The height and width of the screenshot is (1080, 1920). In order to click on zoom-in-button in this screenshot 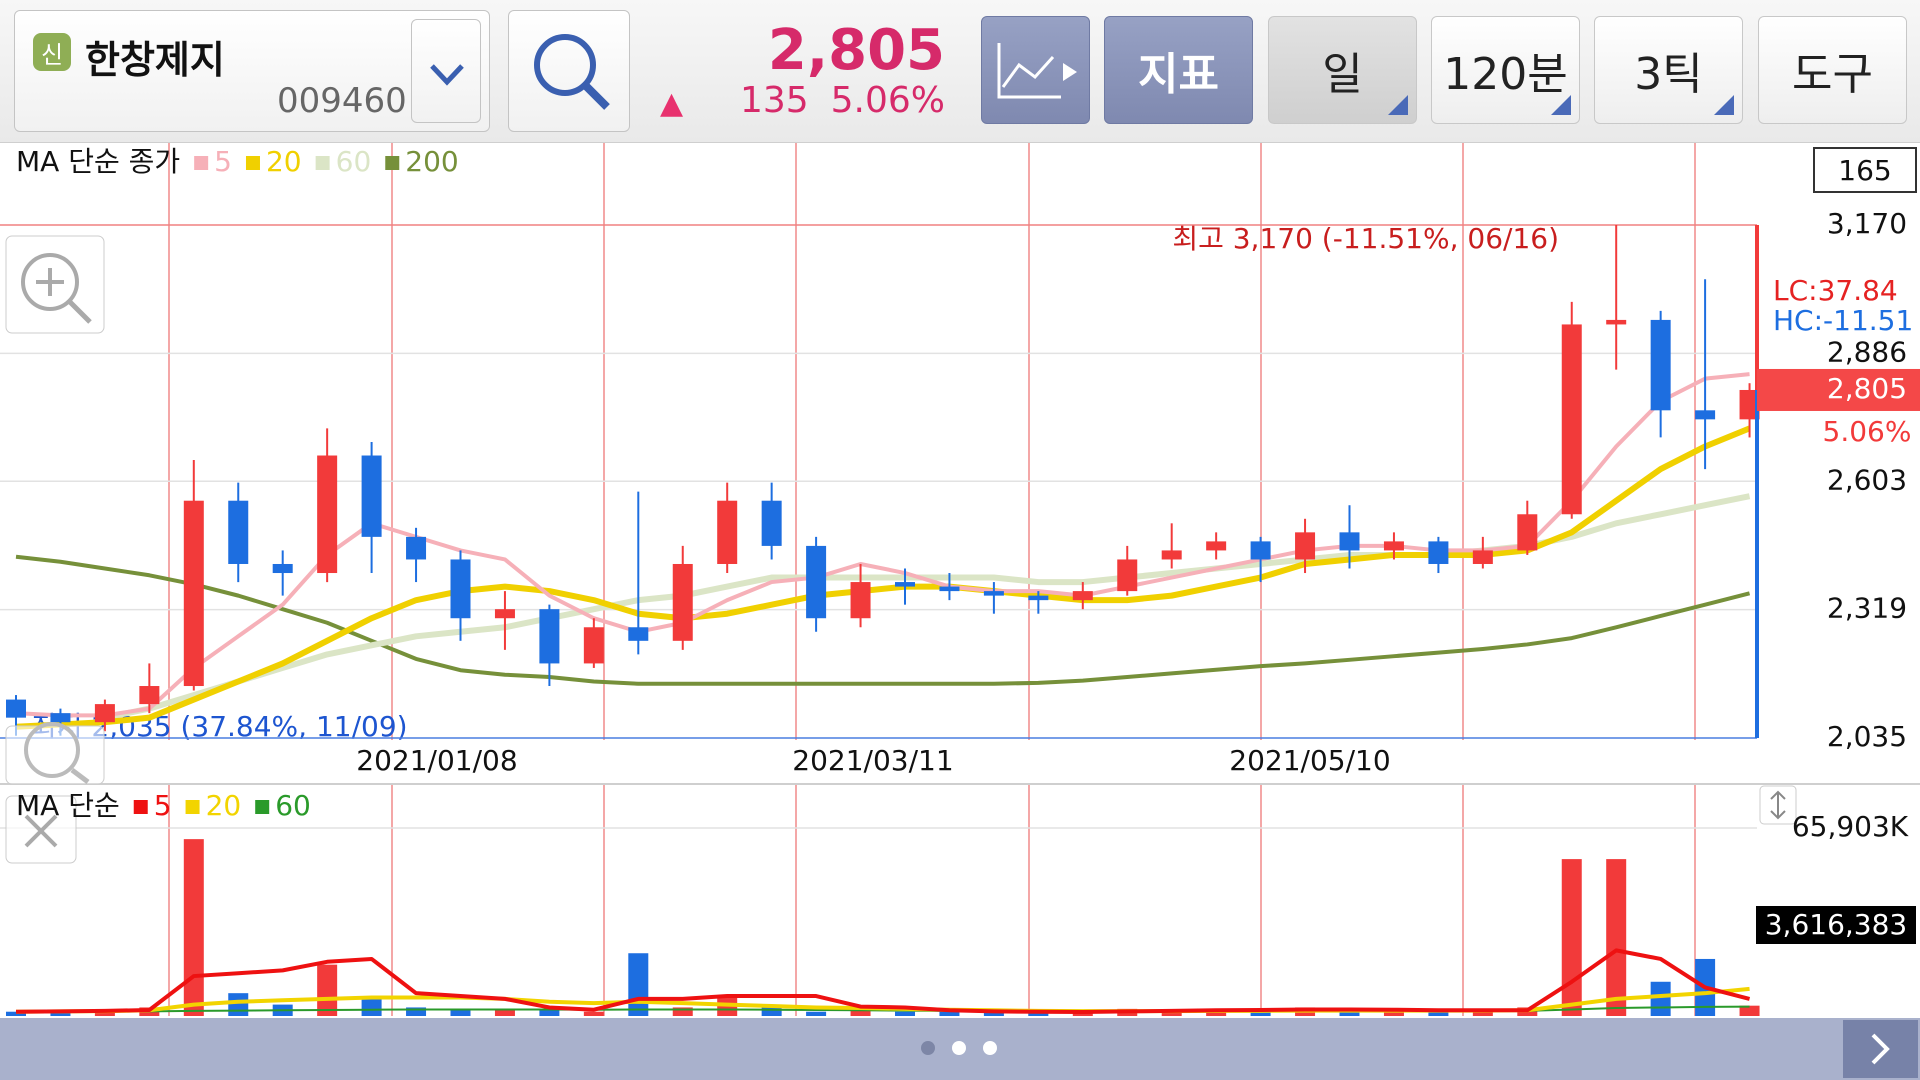, I will do `click(55, 284)`.